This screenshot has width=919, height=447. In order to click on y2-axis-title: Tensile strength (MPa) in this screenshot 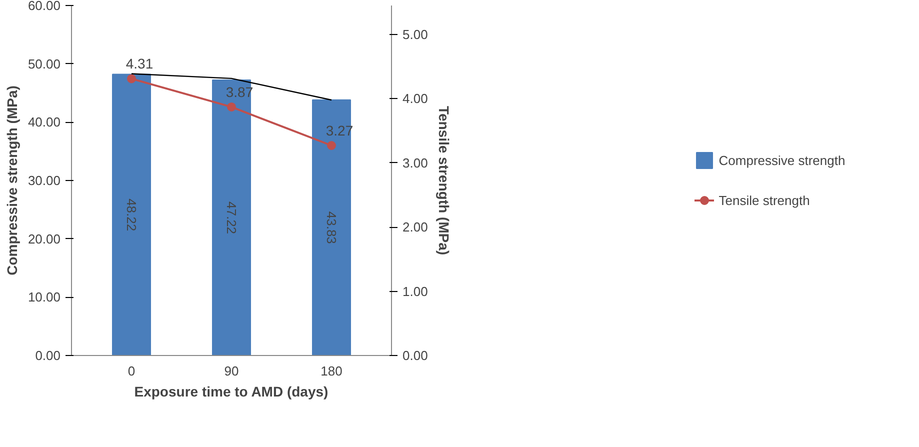, I will do `click(444, 181)`.